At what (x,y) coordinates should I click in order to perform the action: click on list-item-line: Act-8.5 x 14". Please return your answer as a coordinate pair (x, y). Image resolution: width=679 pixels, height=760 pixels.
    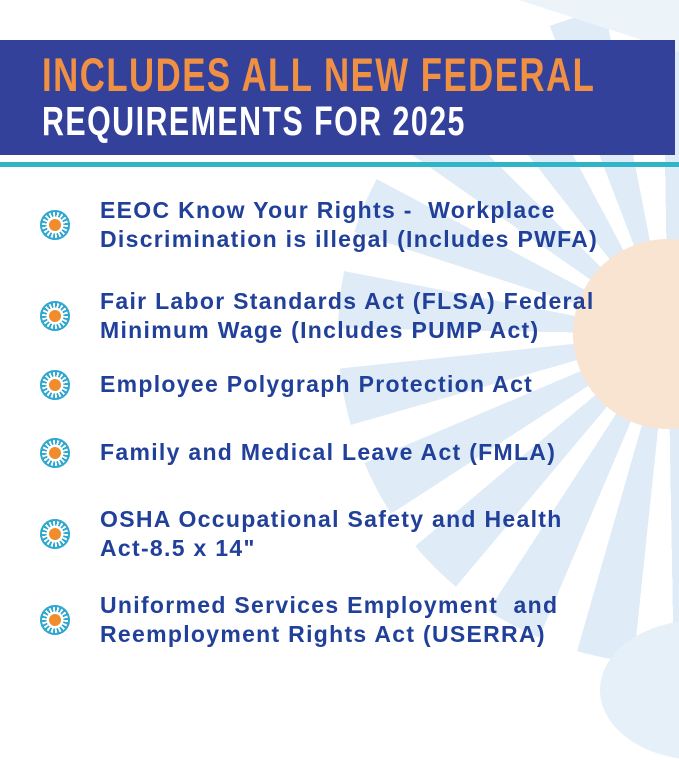
    Looking at the image, I should click on (178, 548).